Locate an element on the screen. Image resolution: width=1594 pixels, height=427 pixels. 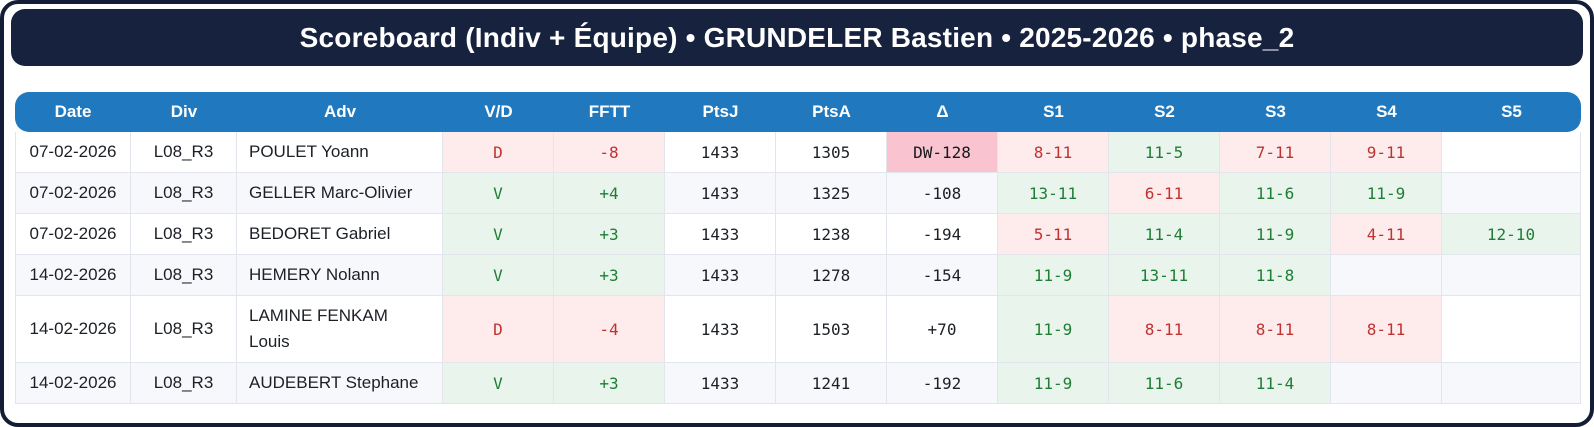
col-header-adv: Adv is located at coordinates (340, 112).